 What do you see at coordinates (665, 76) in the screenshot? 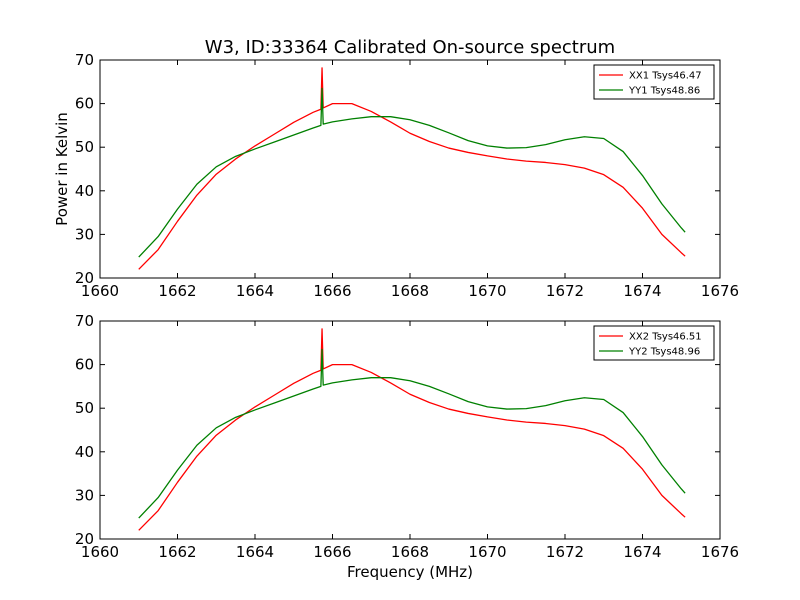
I see `legend-entry: XX1 Tsys46.47` at bounding box center [665, 76].